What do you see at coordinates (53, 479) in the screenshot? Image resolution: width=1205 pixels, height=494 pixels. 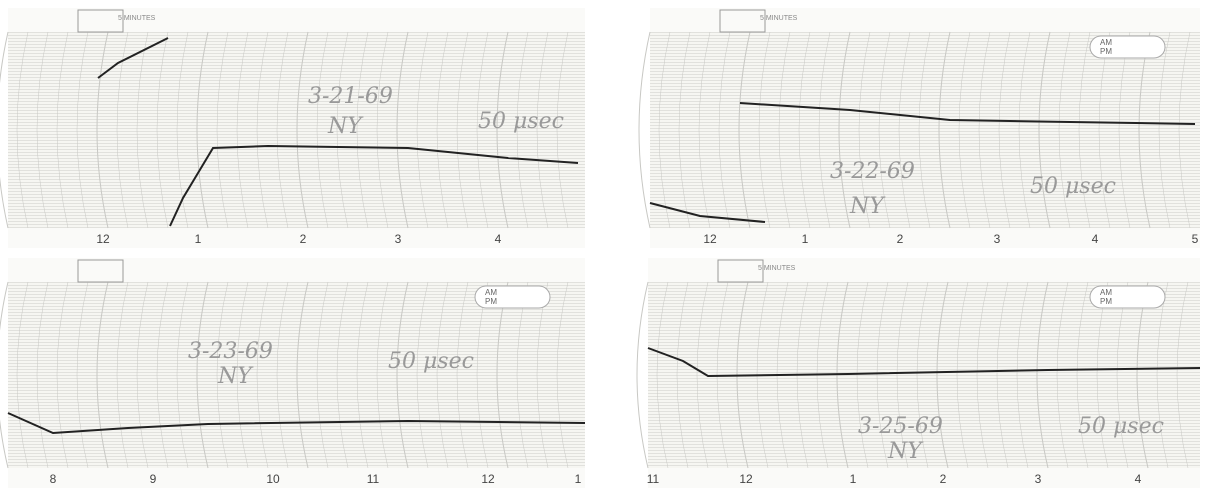 I see `hour-label: 8` at bounding box center [53, 479].